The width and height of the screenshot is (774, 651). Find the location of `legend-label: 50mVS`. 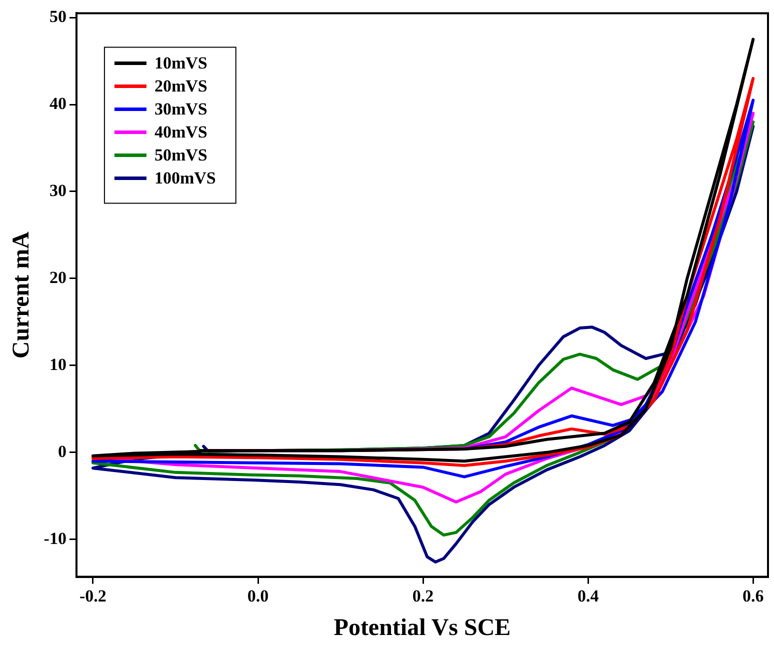

legend-label: 50mVS is located at coordinates (181, 155).